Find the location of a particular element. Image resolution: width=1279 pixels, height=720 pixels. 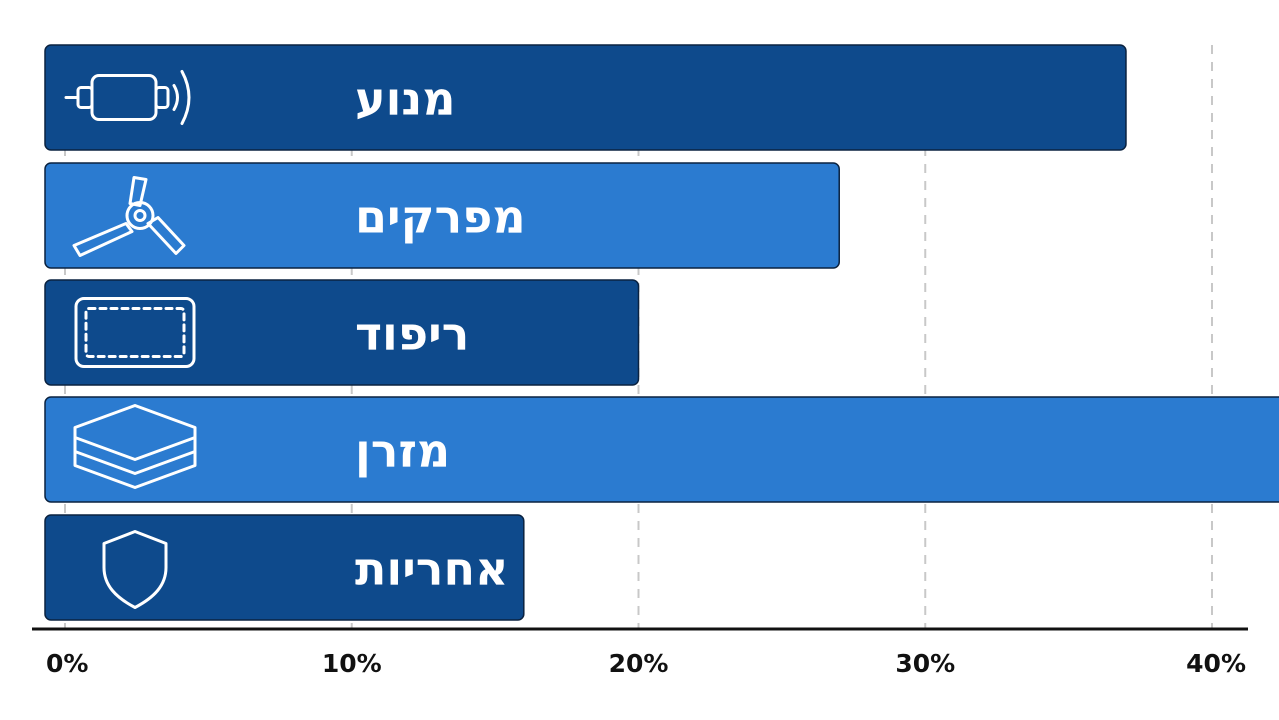

bar-group-0: מנוע is located at coordinates (585, 97).